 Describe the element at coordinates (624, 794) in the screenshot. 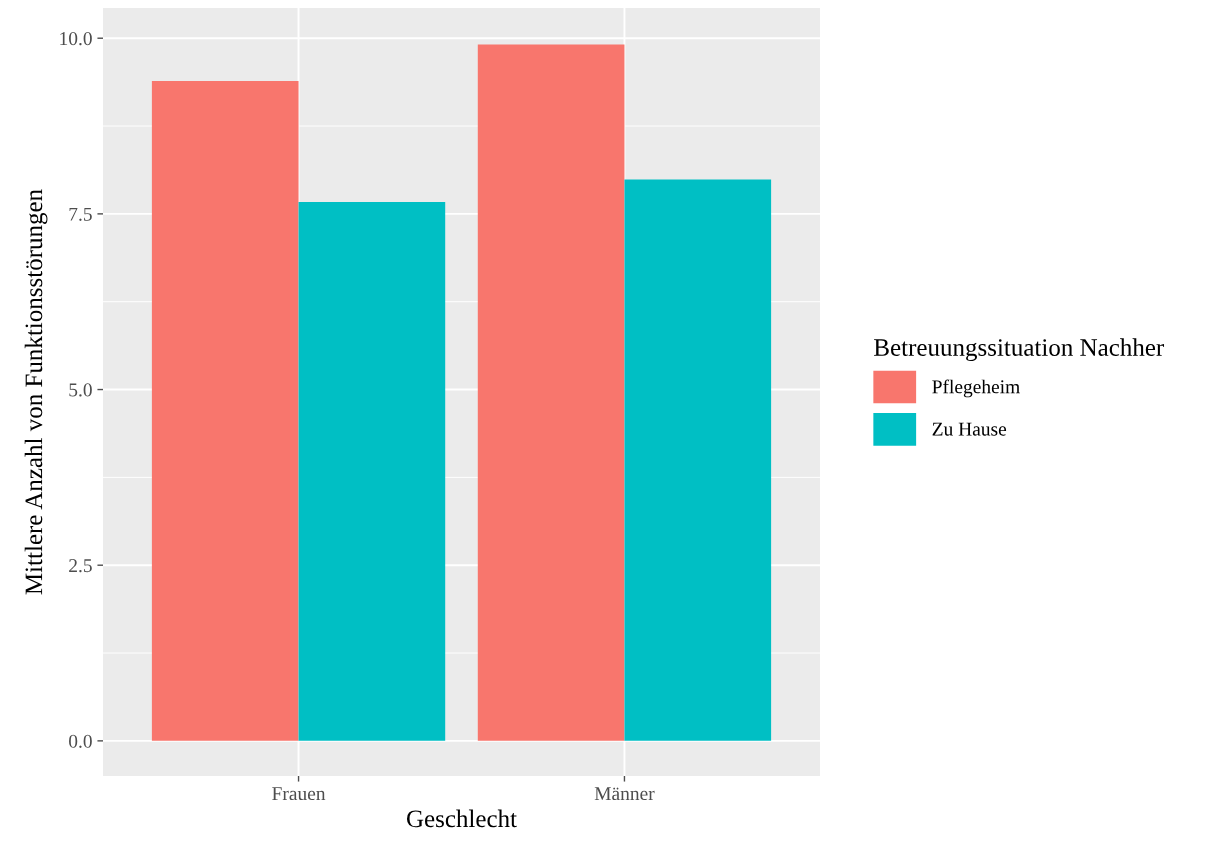

I see `x-tick-label: Männer` at that location.